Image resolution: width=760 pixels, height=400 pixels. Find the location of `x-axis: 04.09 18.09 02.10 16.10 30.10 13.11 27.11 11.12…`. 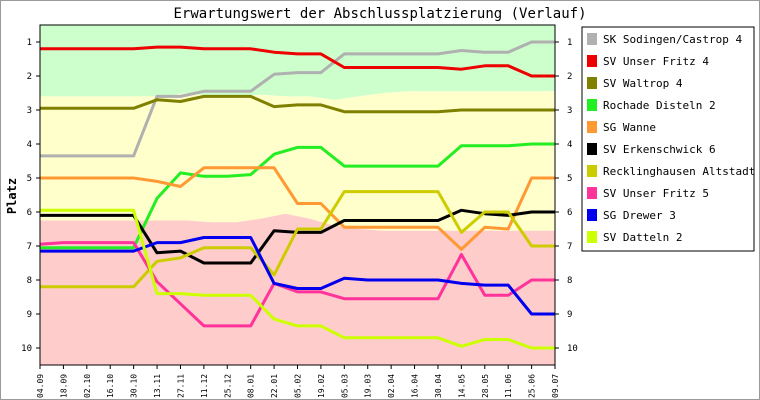

x-axis: 04.09 18.09 02.10 16.10 30.10 13.11 27.11 11.12… is located at coordinates (298, 381).